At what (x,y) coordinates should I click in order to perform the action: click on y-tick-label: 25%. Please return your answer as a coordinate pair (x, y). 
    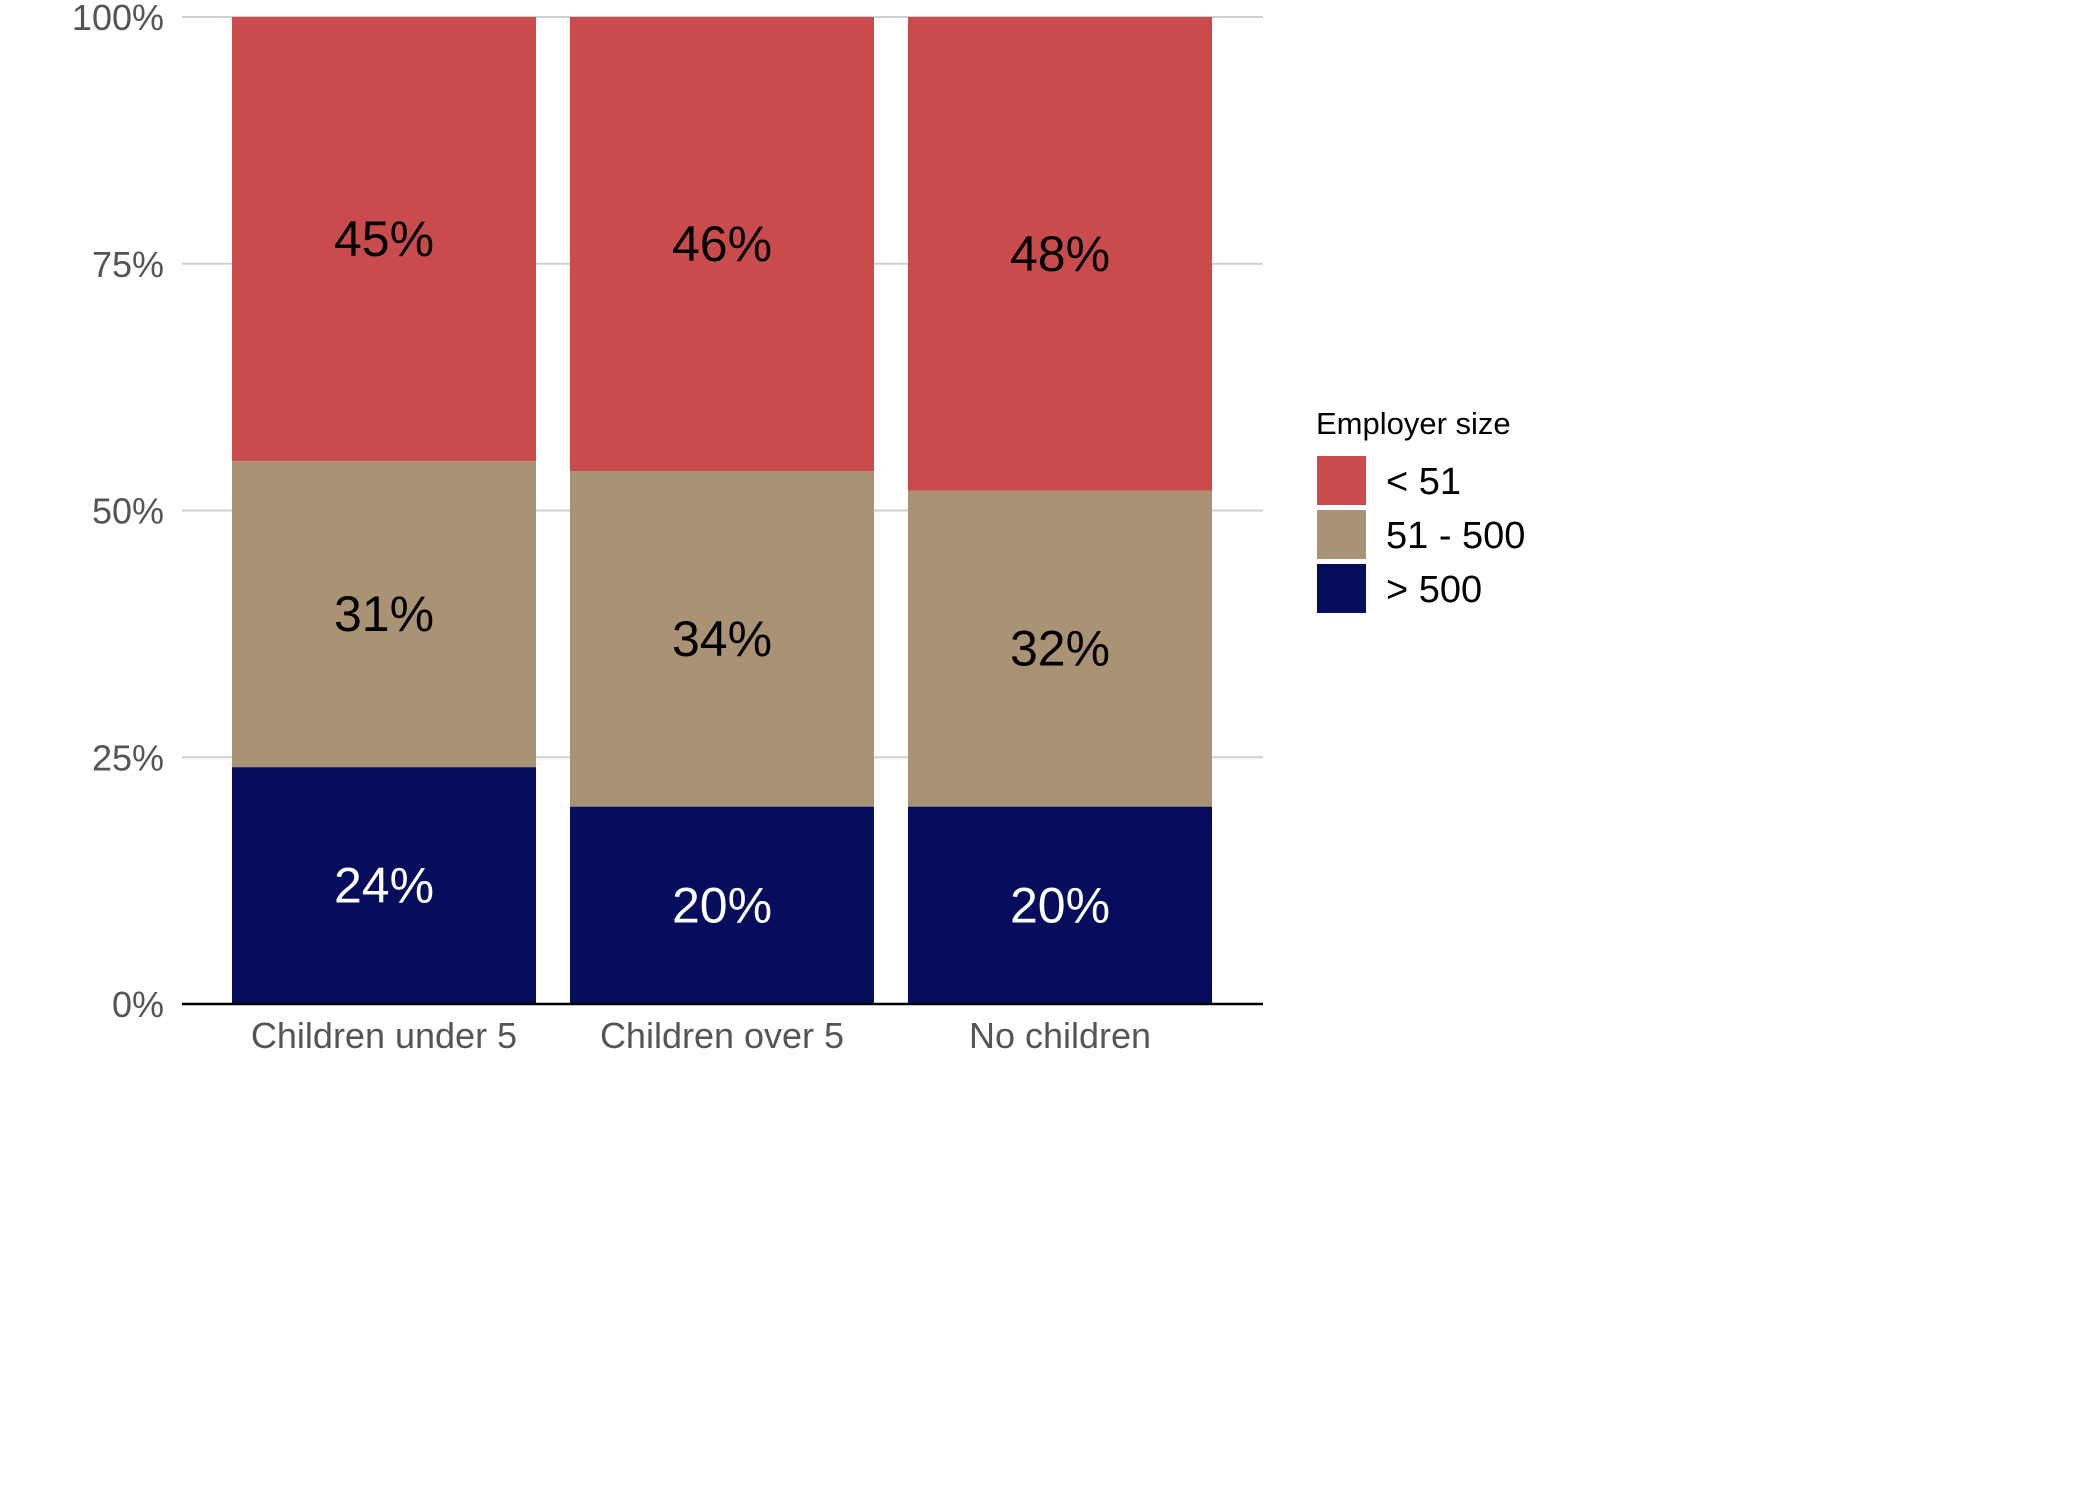
    Looking at the image, I should click on (128, 757).